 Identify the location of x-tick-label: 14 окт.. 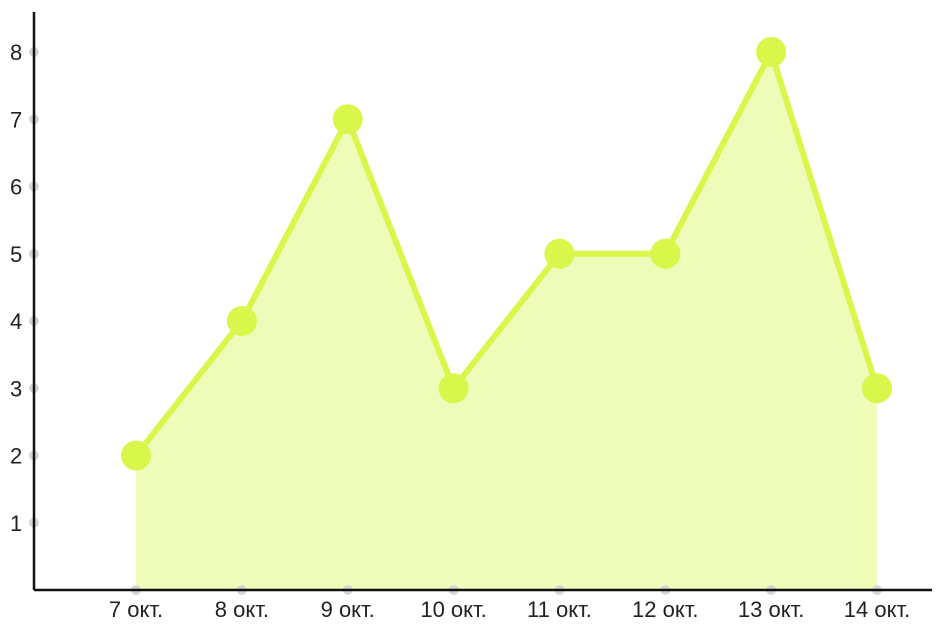
(877, 609).